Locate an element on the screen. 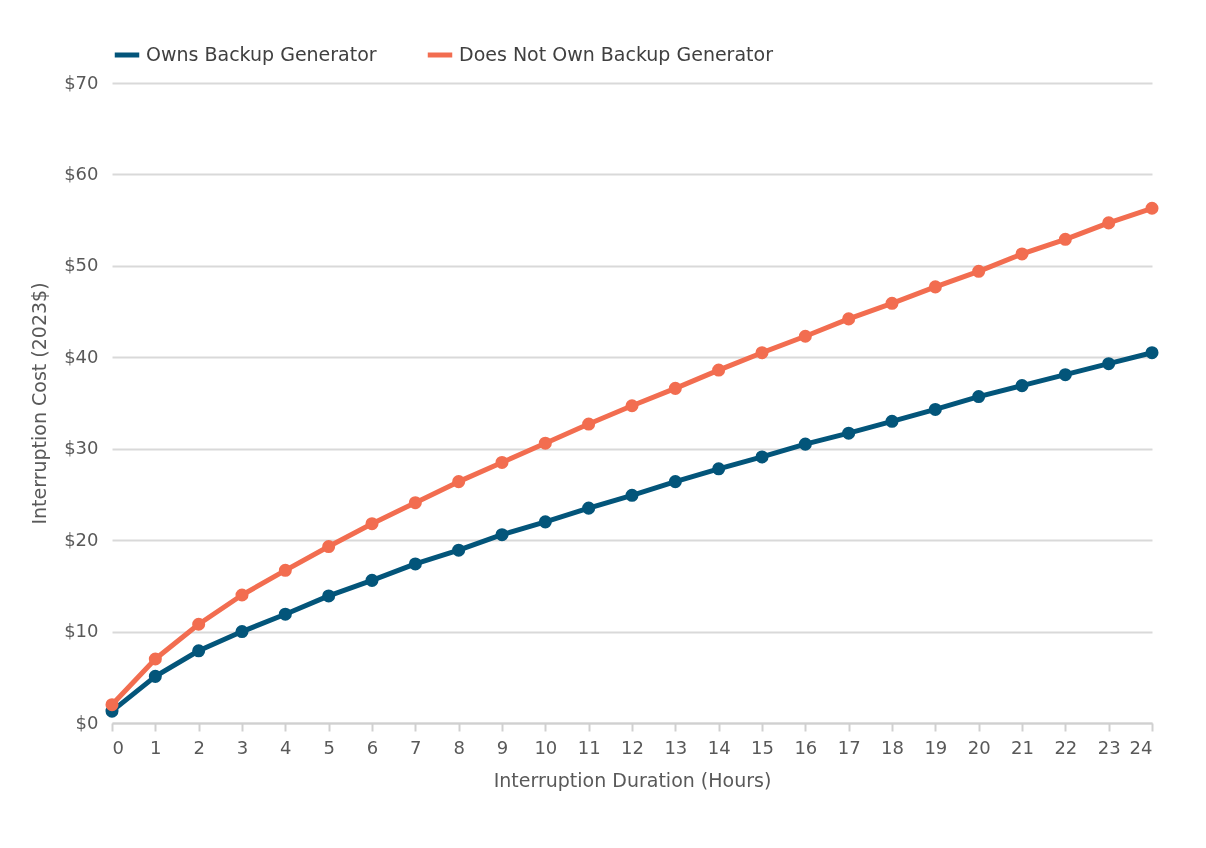 The height and width of the screenshot is (848, 1206). x-tick-label: 12 is located at coordinates (632, 747).